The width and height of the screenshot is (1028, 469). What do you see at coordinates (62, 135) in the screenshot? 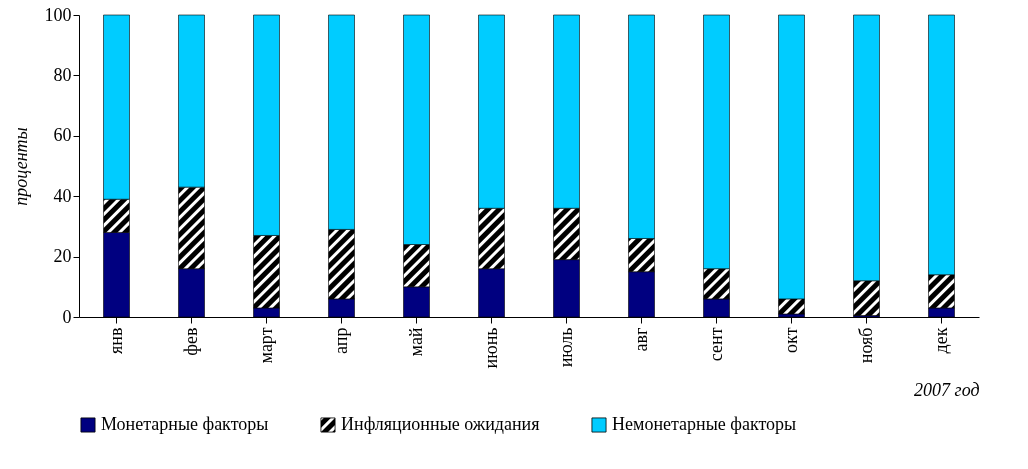
I see `y-tick-label: 60` at bounding box center [62, 135].